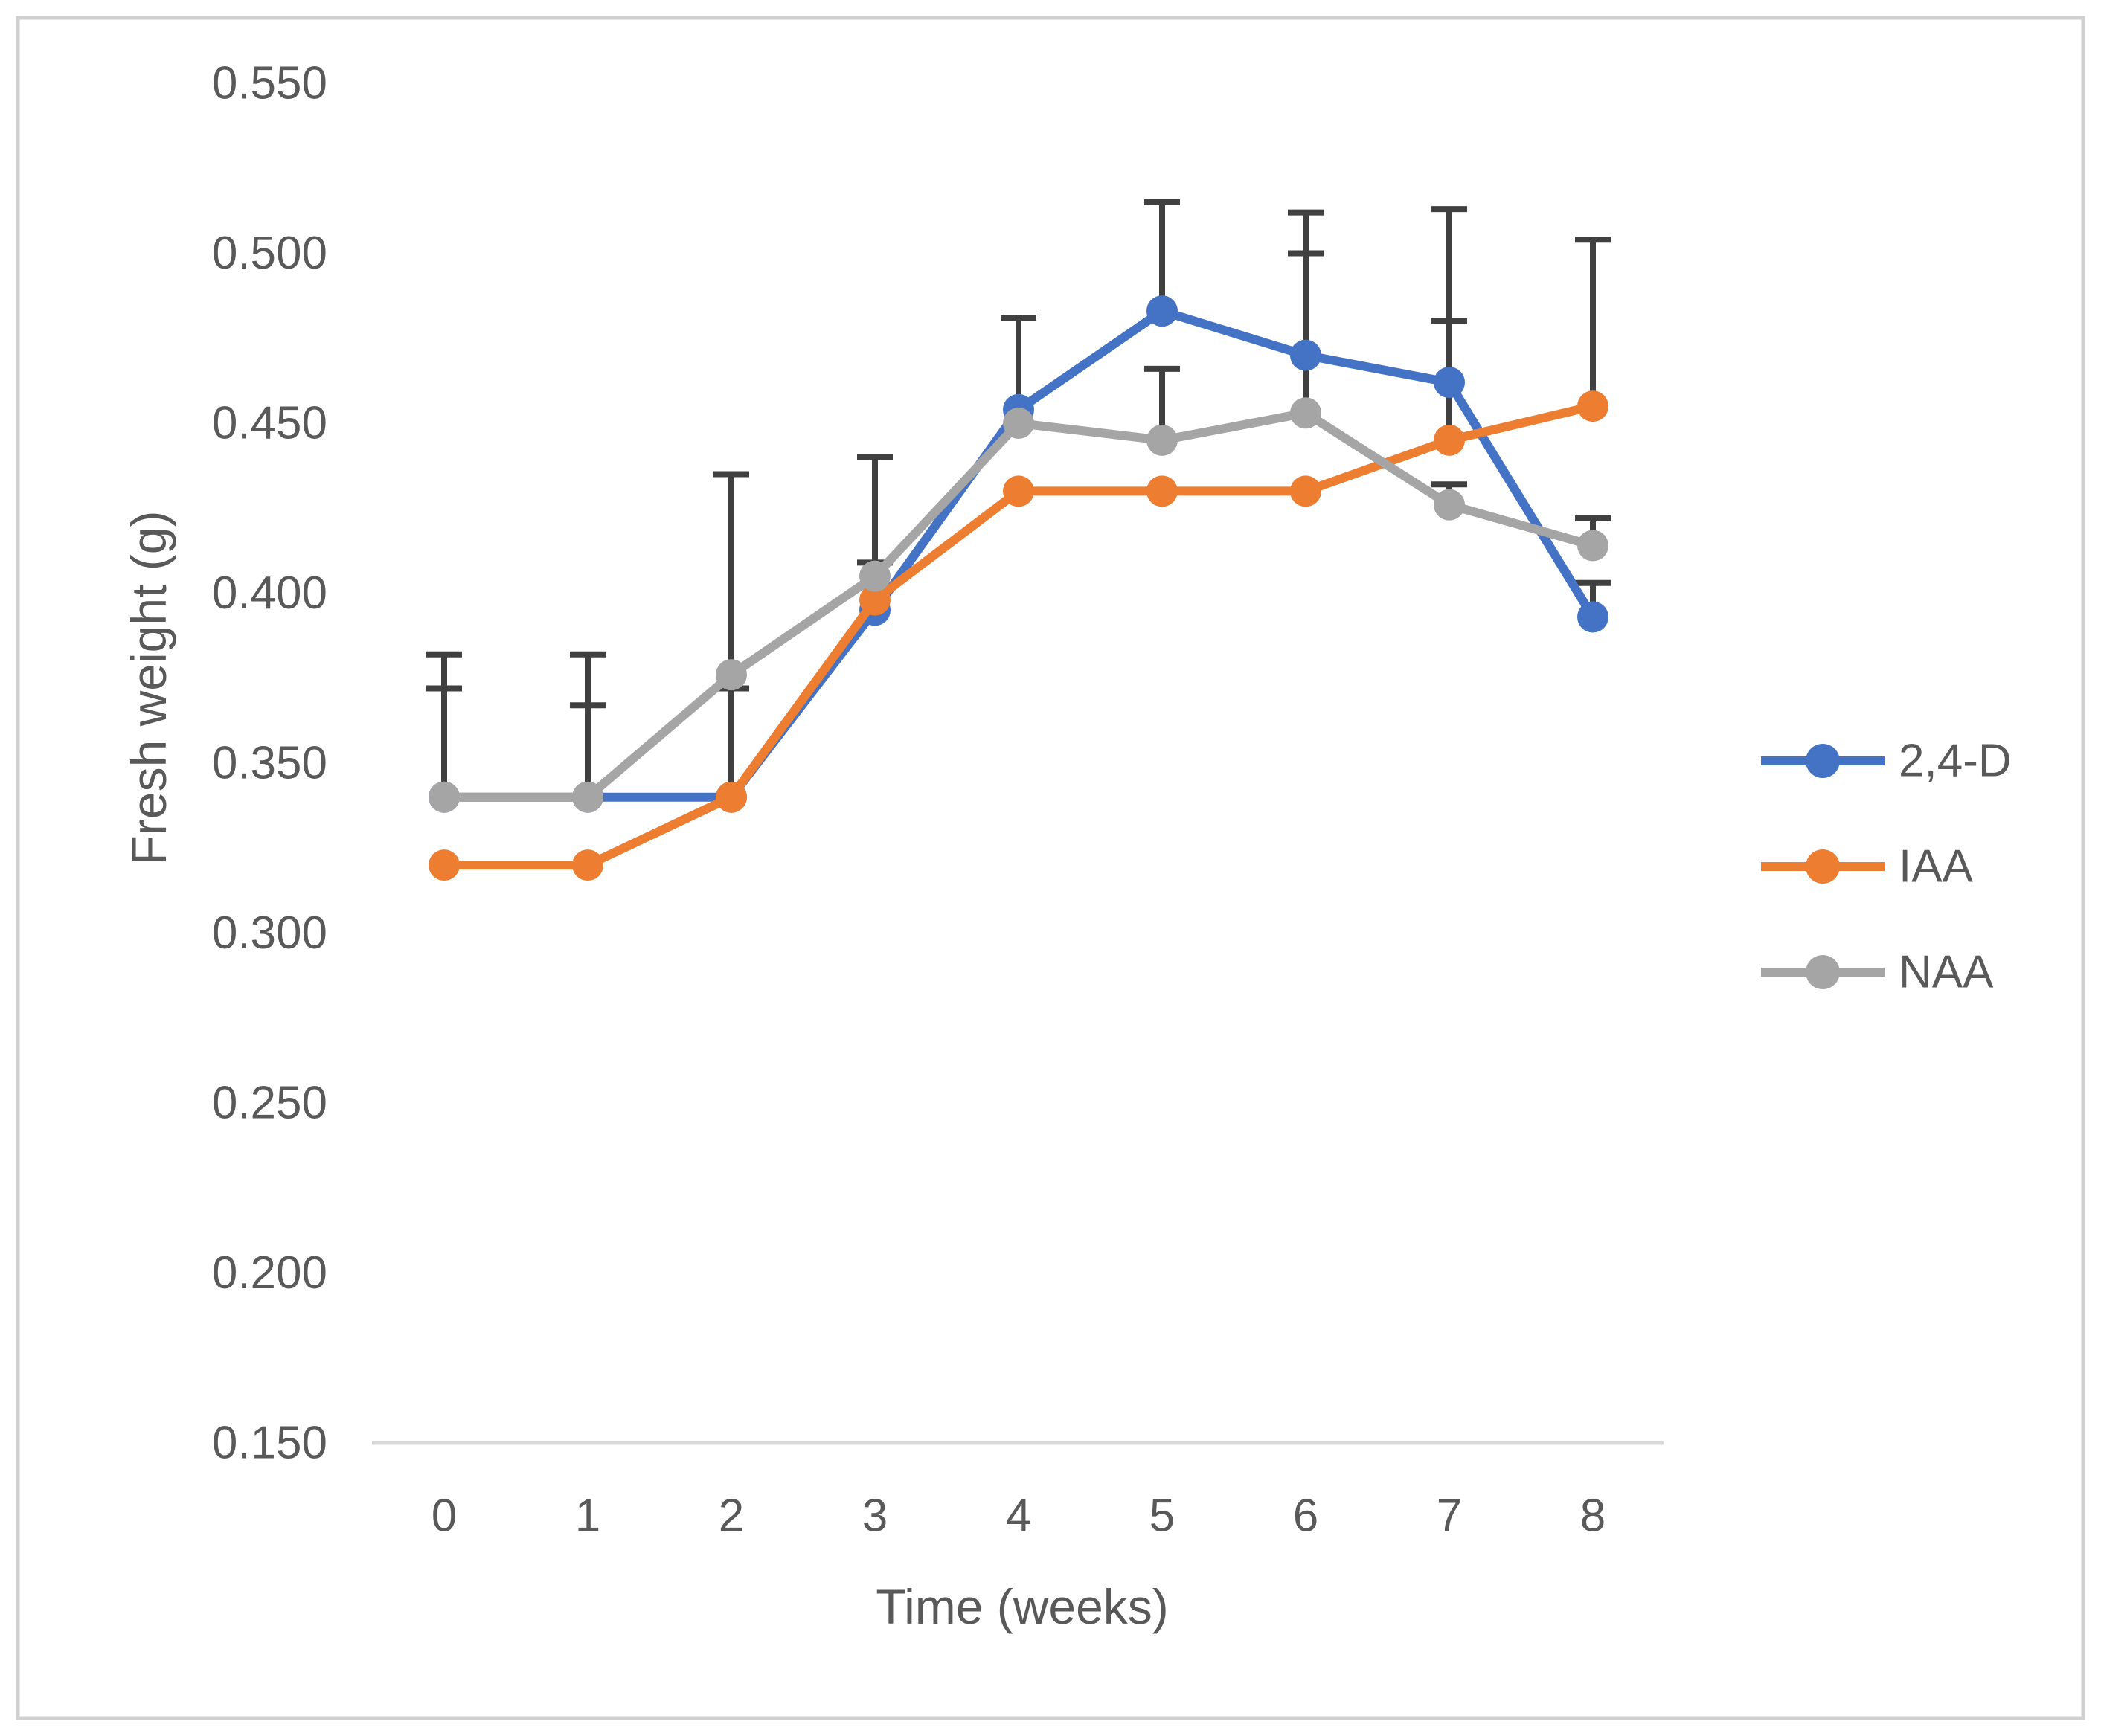 The width and height of the screenshot is (2101, 1736). What do you see at coordinates (1946, 972) in the screenshot?
I see `legend-label-naa: NAA` at bounding box center [1946, 972].